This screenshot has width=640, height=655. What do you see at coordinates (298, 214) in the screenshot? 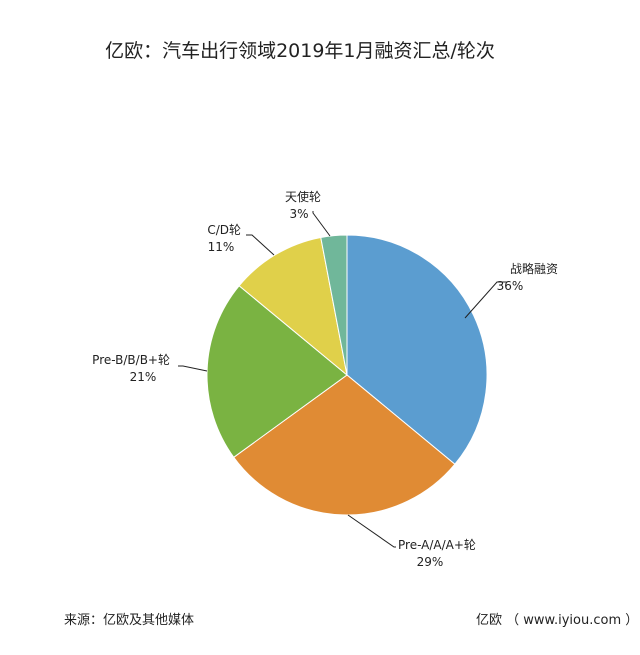
I see `slice-label-value-4: 3%` at bounding box center [298, 214].